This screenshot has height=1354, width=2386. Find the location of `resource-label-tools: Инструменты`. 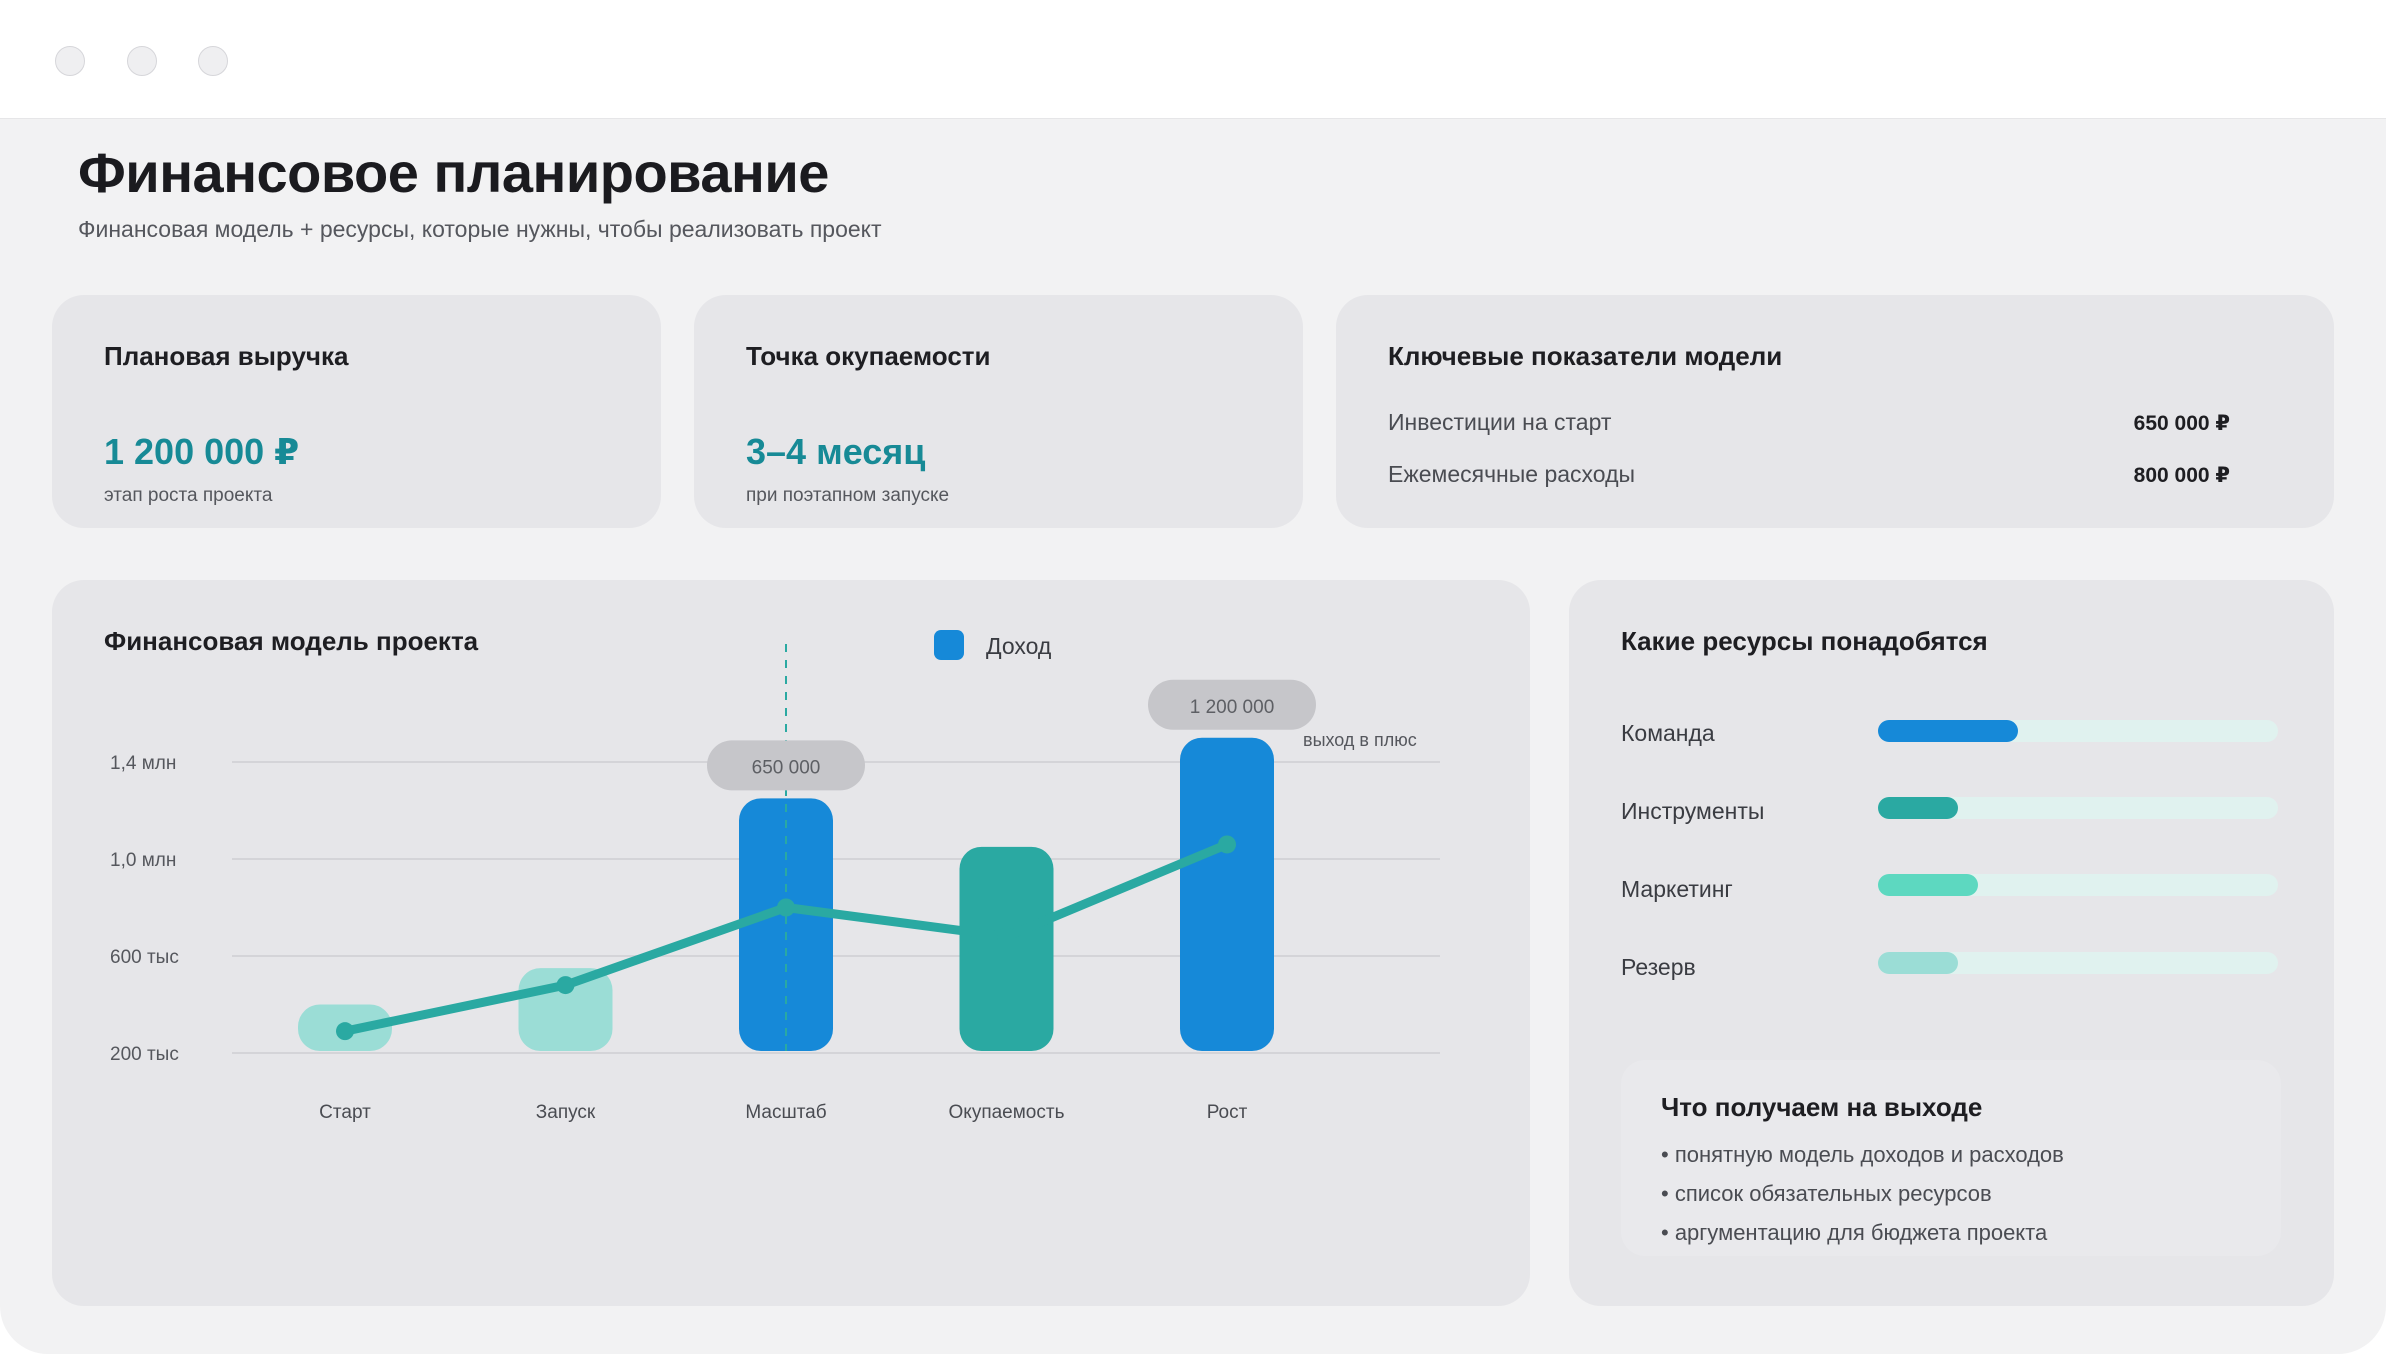

resource-label-tools: Инструменты is located at coordinates (1693, 811).